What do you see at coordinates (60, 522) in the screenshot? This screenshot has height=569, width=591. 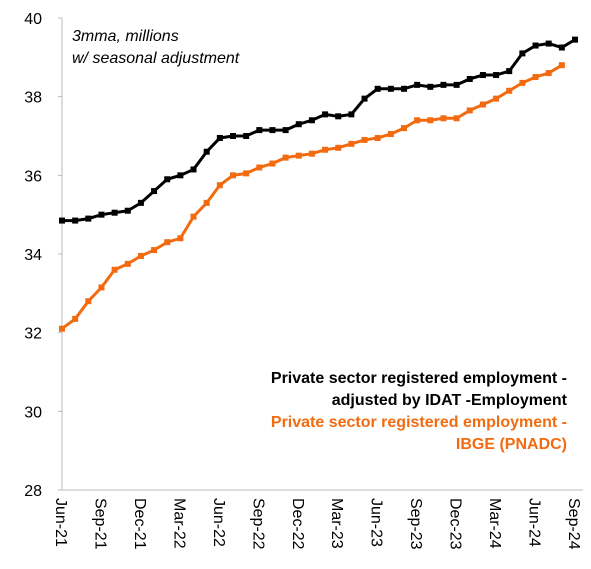 I see `x-tick-label: Jun-21` at bounding box center [60, 522].